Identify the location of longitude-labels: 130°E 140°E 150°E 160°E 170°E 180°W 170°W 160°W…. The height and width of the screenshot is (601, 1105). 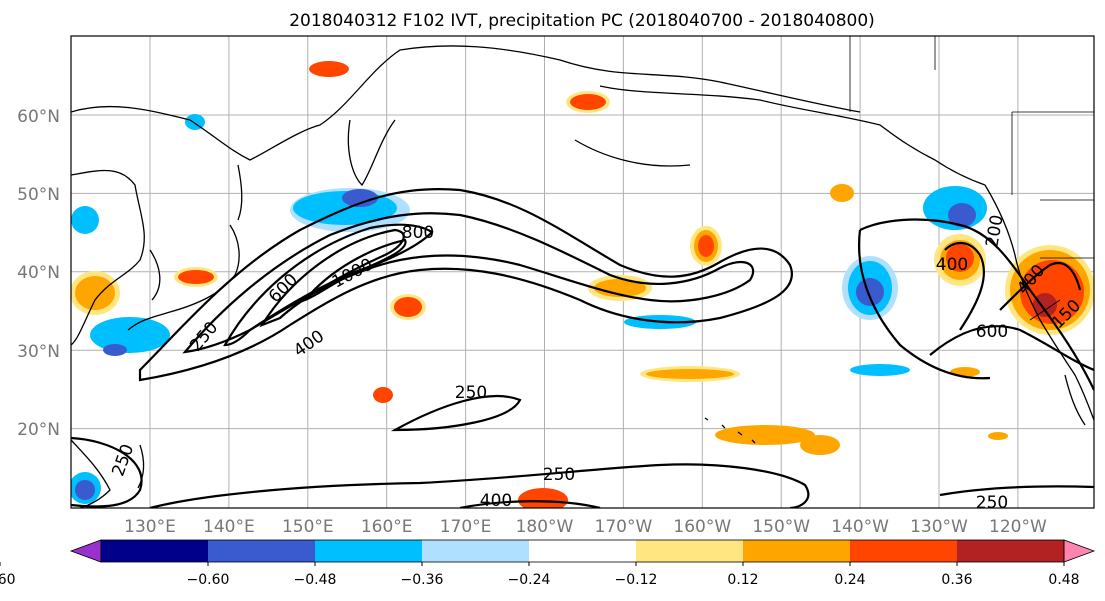
(585, 527).